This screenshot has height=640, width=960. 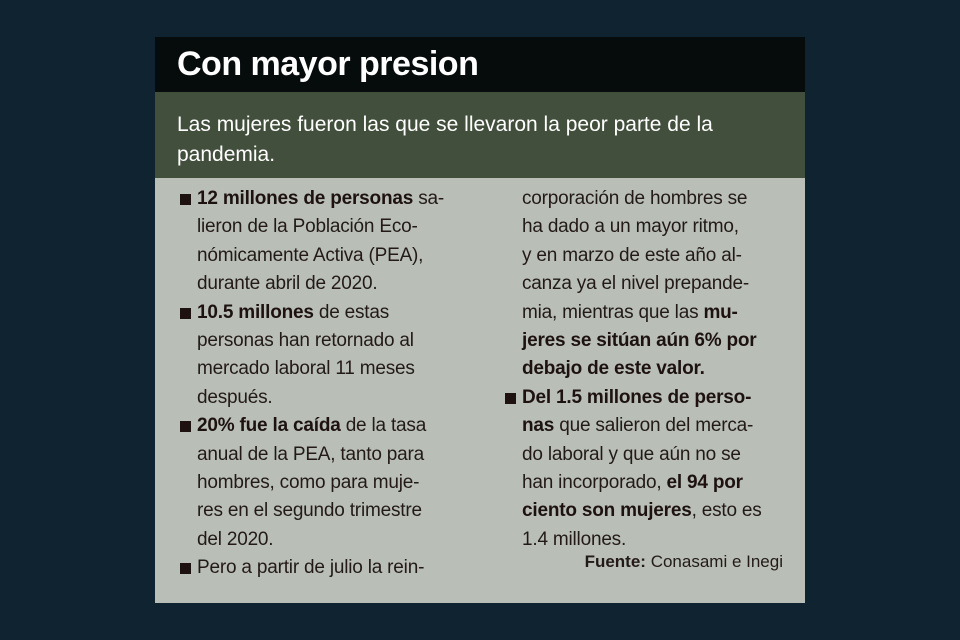 I want to click on text-line: canza ya el nivel prepande-, so click(x=650, y=284).